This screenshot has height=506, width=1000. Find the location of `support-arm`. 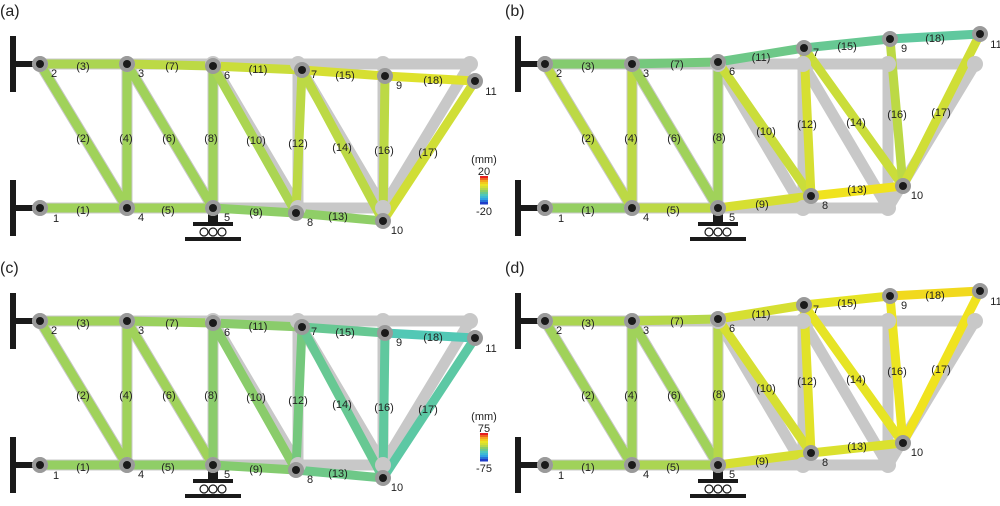

support-arm is located at coordinates (532, 64).